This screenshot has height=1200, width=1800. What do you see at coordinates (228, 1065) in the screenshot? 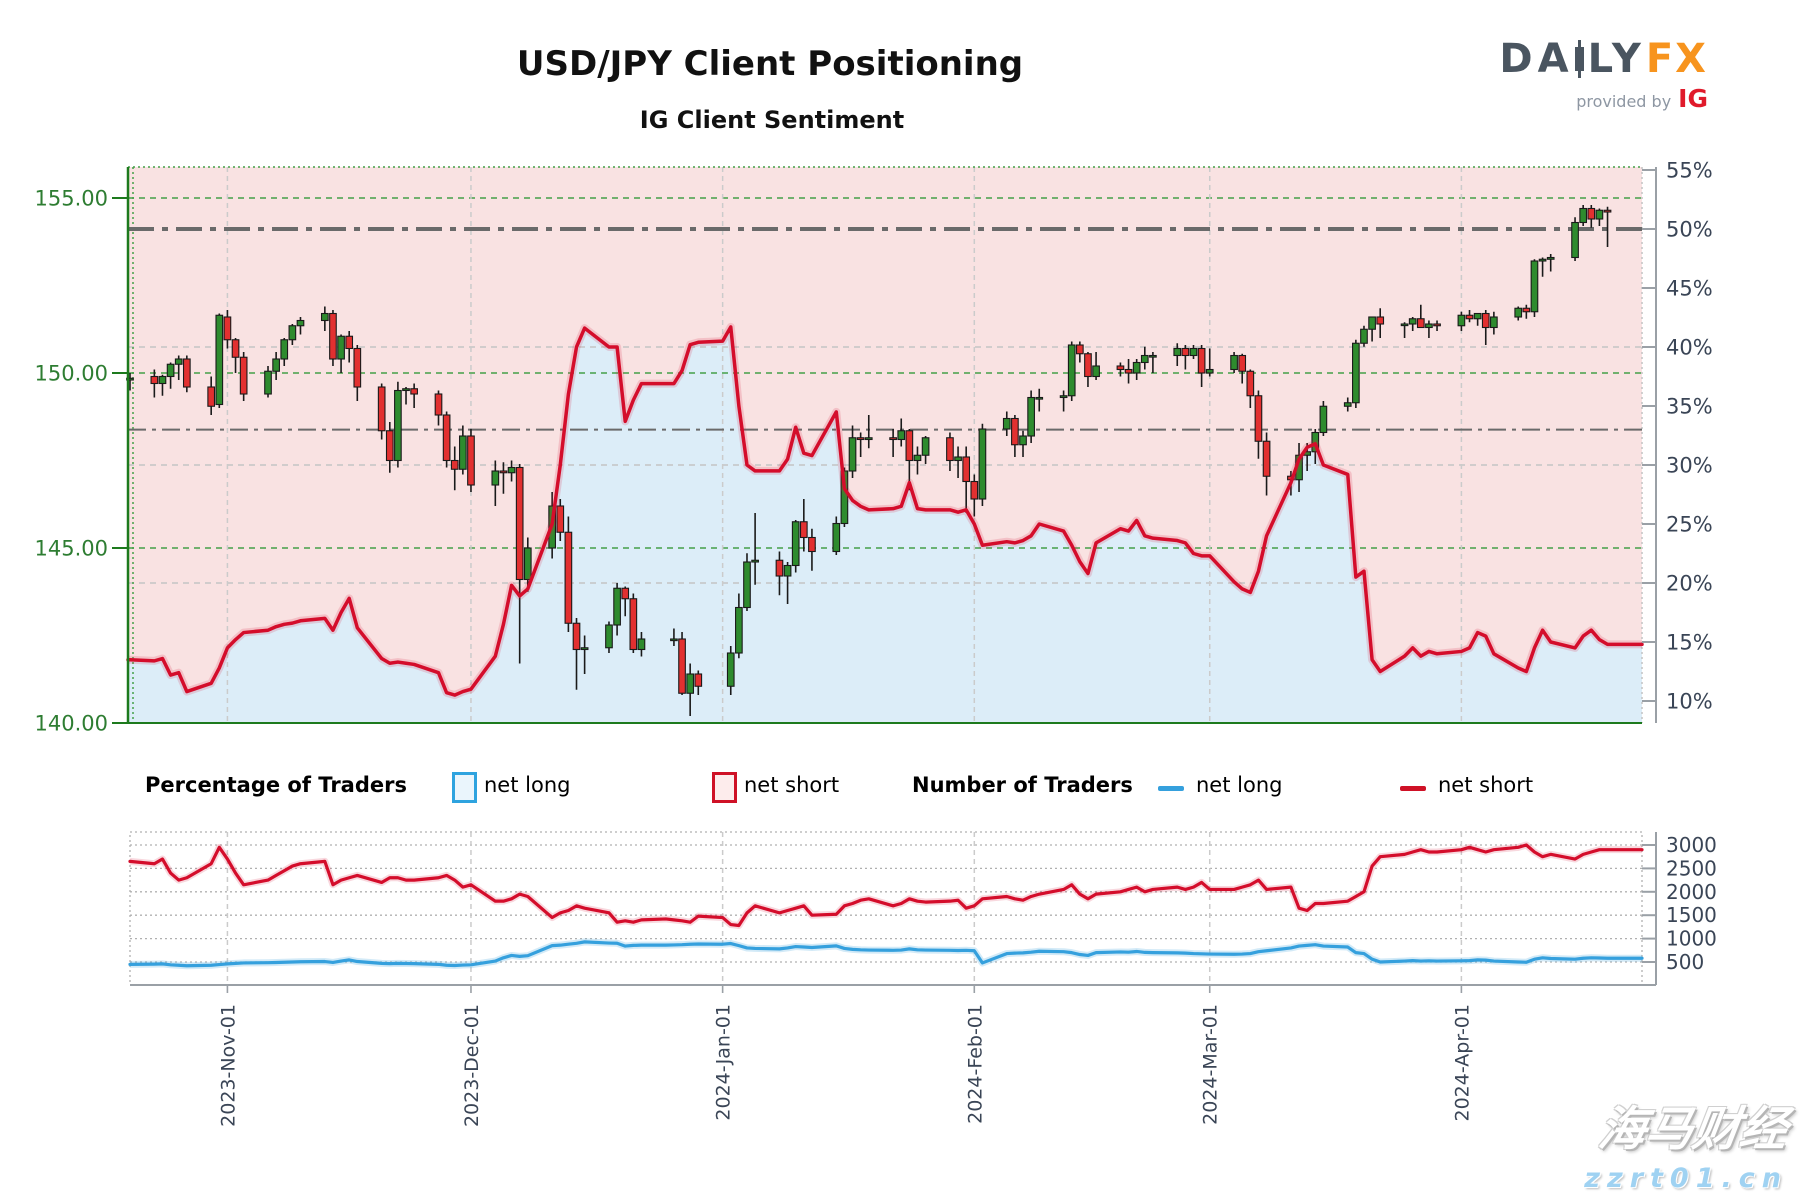
I see `date-axis-label: 2023-Nov-01` at bounding box center [228, 1065].